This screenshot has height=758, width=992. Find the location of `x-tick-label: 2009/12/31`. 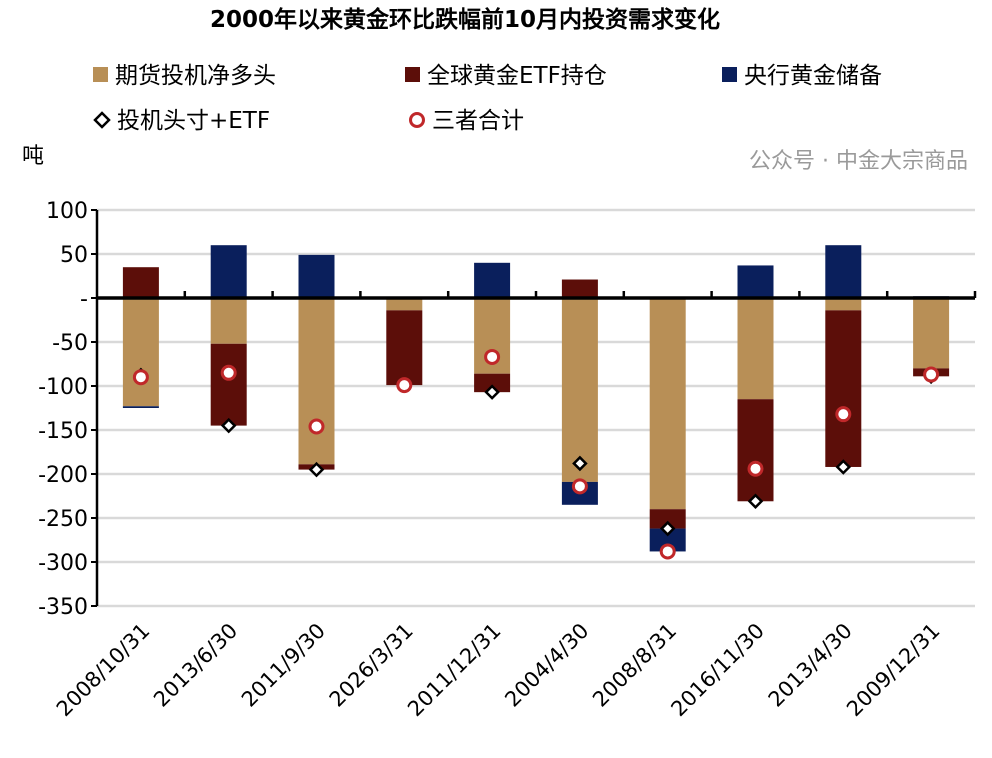

x-tick-label: 2009/12/31 is located at coordinates (893, 670).